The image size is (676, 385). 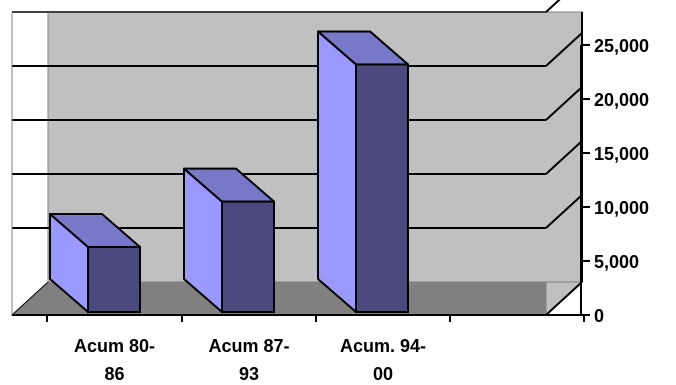 I want to click on y-tick-label: 0, so click(x=599, y=316).